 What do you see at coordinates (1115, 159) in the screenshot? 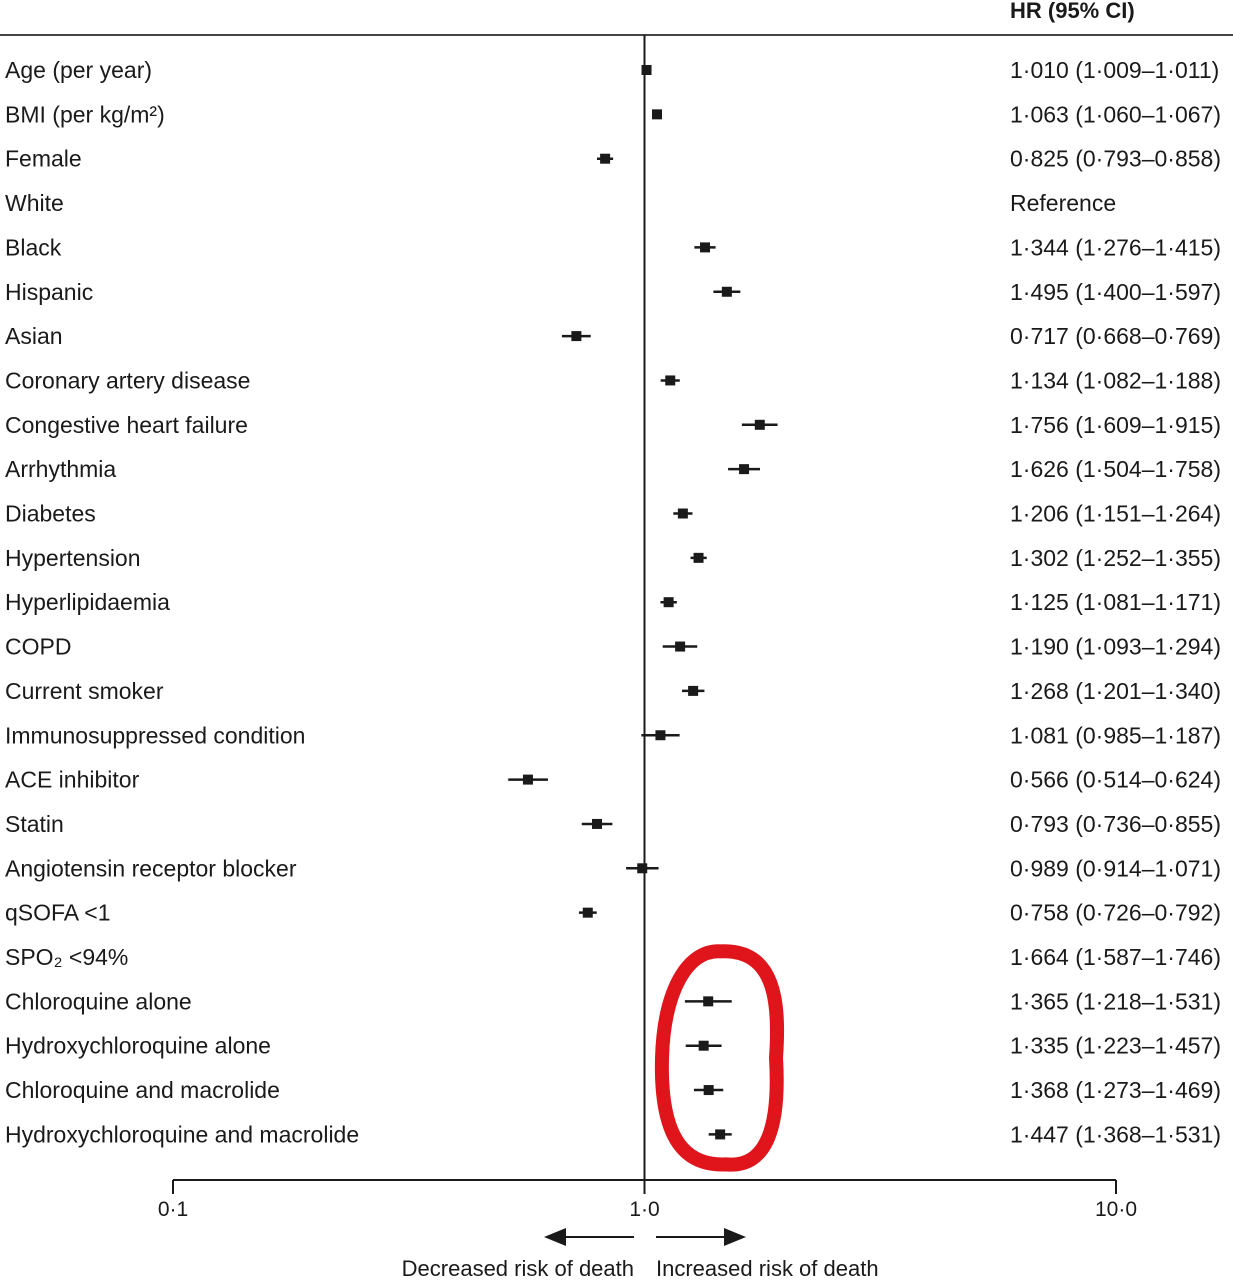
I see `row-value-text: 0·825 (0·793–0·858)` at bounding box center [1115, 159].